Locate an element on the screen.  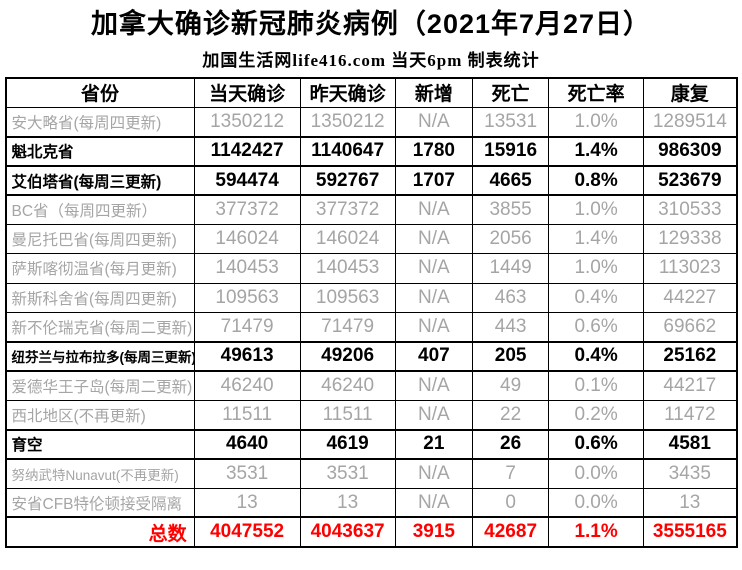
value-cell: 3915 is located at coordinates (434, 532).